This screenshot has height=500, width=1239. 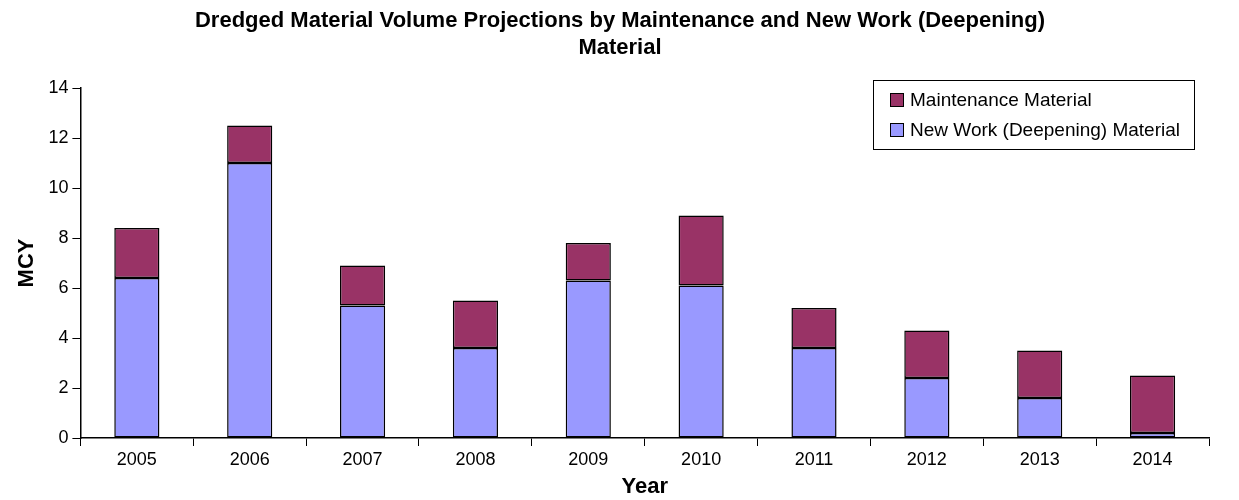 I want to click on chart-title: Dredged Material Volume Projections by Maintenance and New Work (Deepening) Material, so click(x=620, y=33).